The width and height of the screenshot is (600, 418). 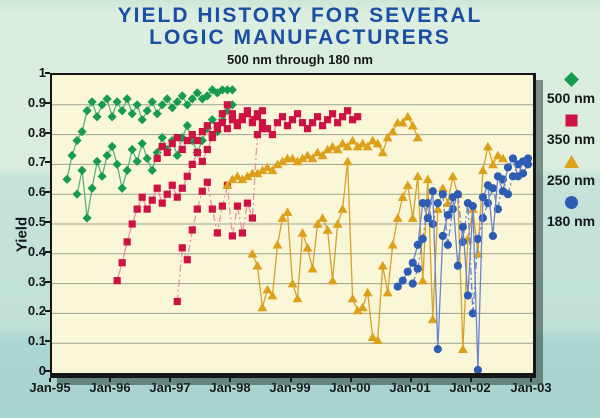 What do you see at coordinates (410, 387) in the screenshot?
I see `x-tick-label: Jan-01` at bounding box center [410, 387].